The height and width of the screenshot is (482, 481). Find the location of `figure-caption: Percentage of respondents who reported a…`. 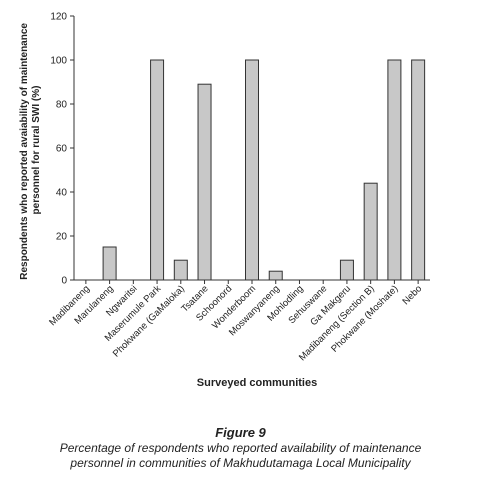

figure-caption: Percentage of respondents who reported a… is located at coordinates (240, 456).